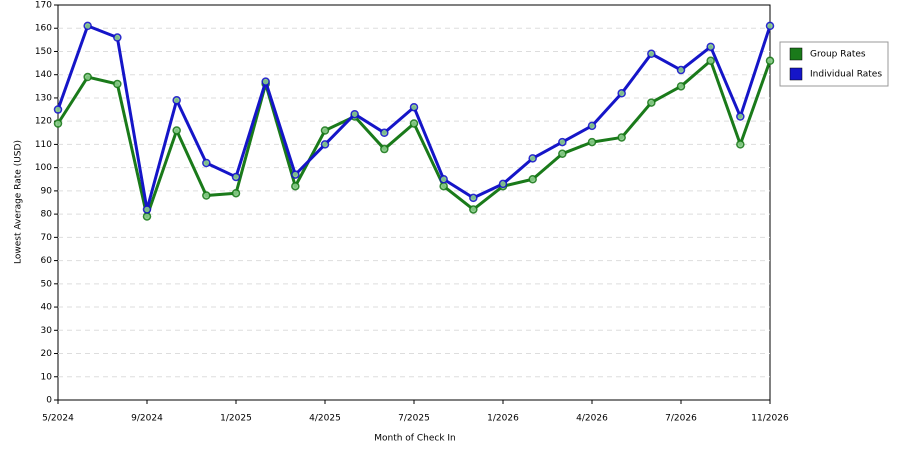 The image size is (900, 450). Describe the element at coordinates (47, 261) in the screenshot. I see `y-tick-label: 60` at that location.